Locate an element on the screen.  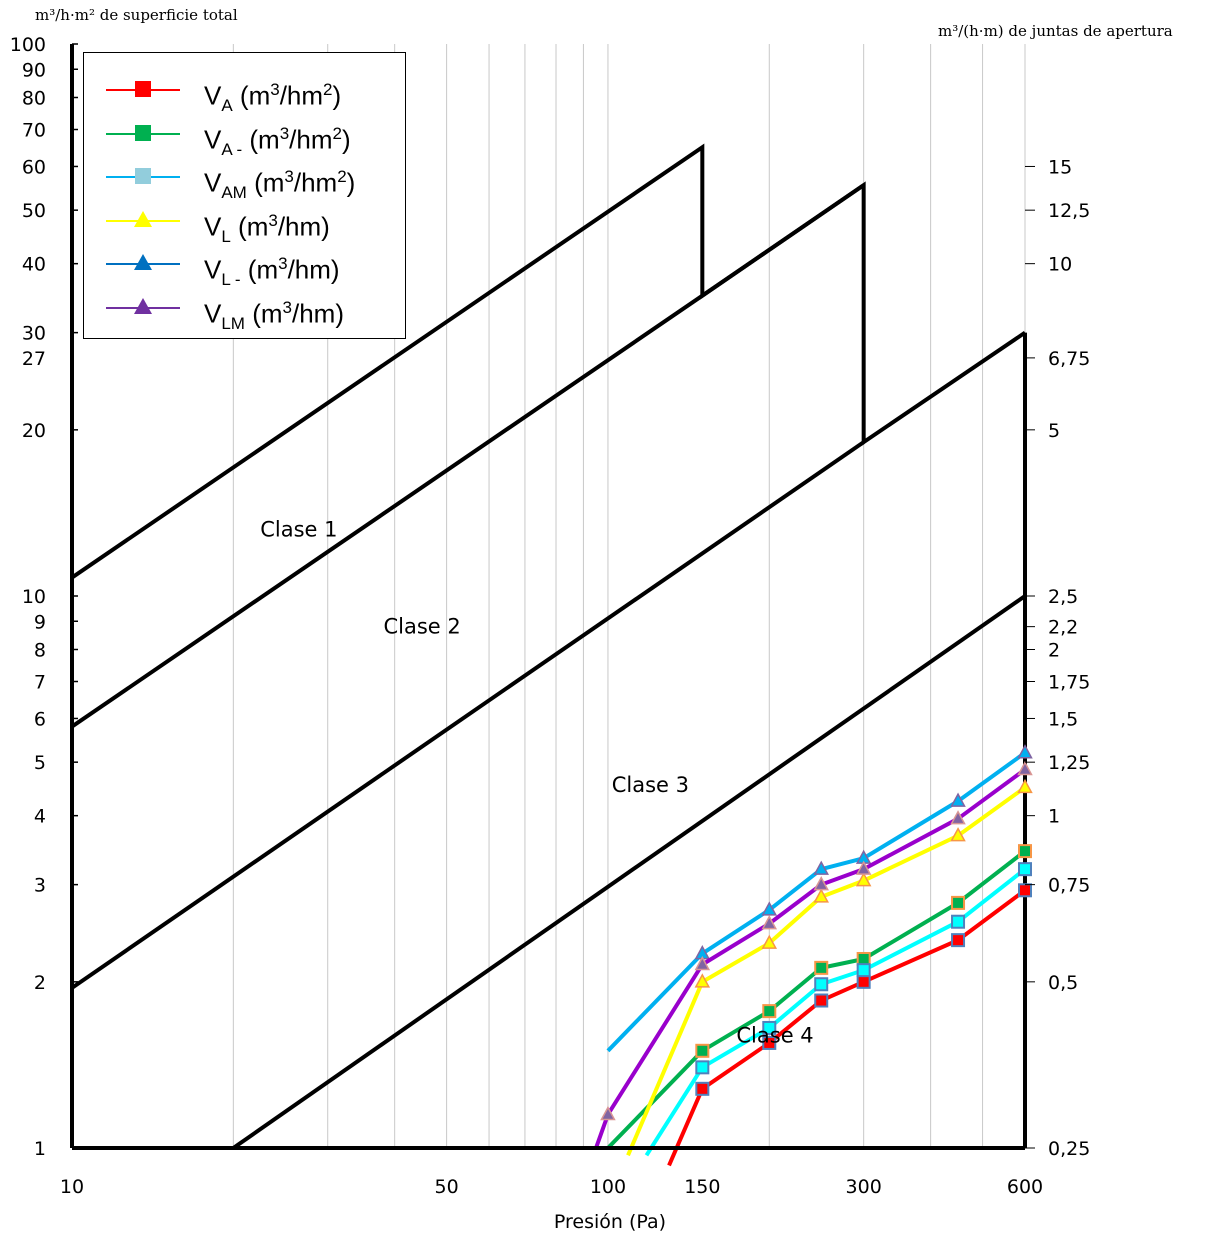
y-tick-label-left: 50 is located at coordinates (34, 211).